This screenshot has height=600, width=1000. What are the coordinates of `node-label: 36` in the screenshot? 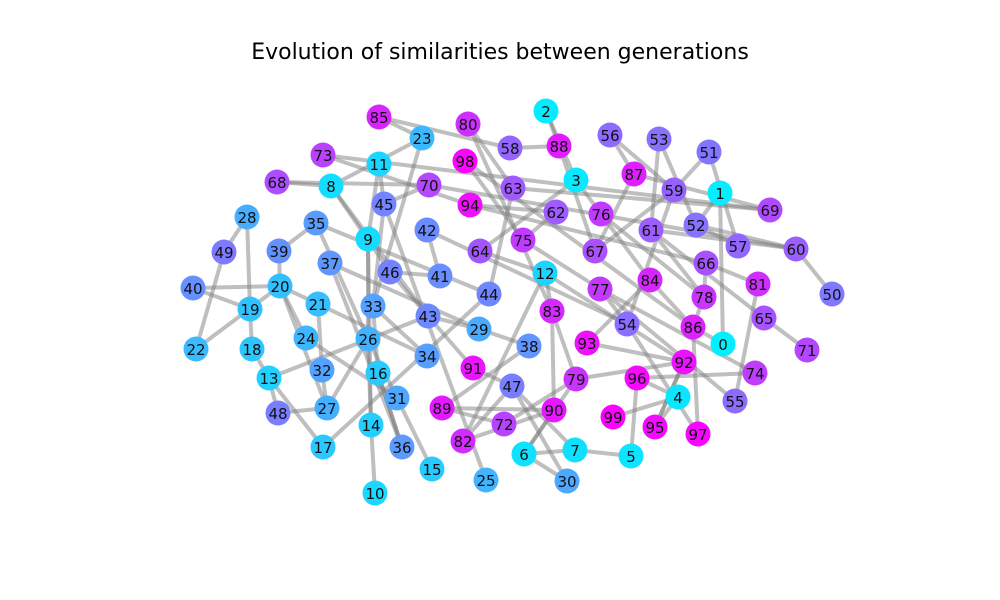 It's located at (401, 448).